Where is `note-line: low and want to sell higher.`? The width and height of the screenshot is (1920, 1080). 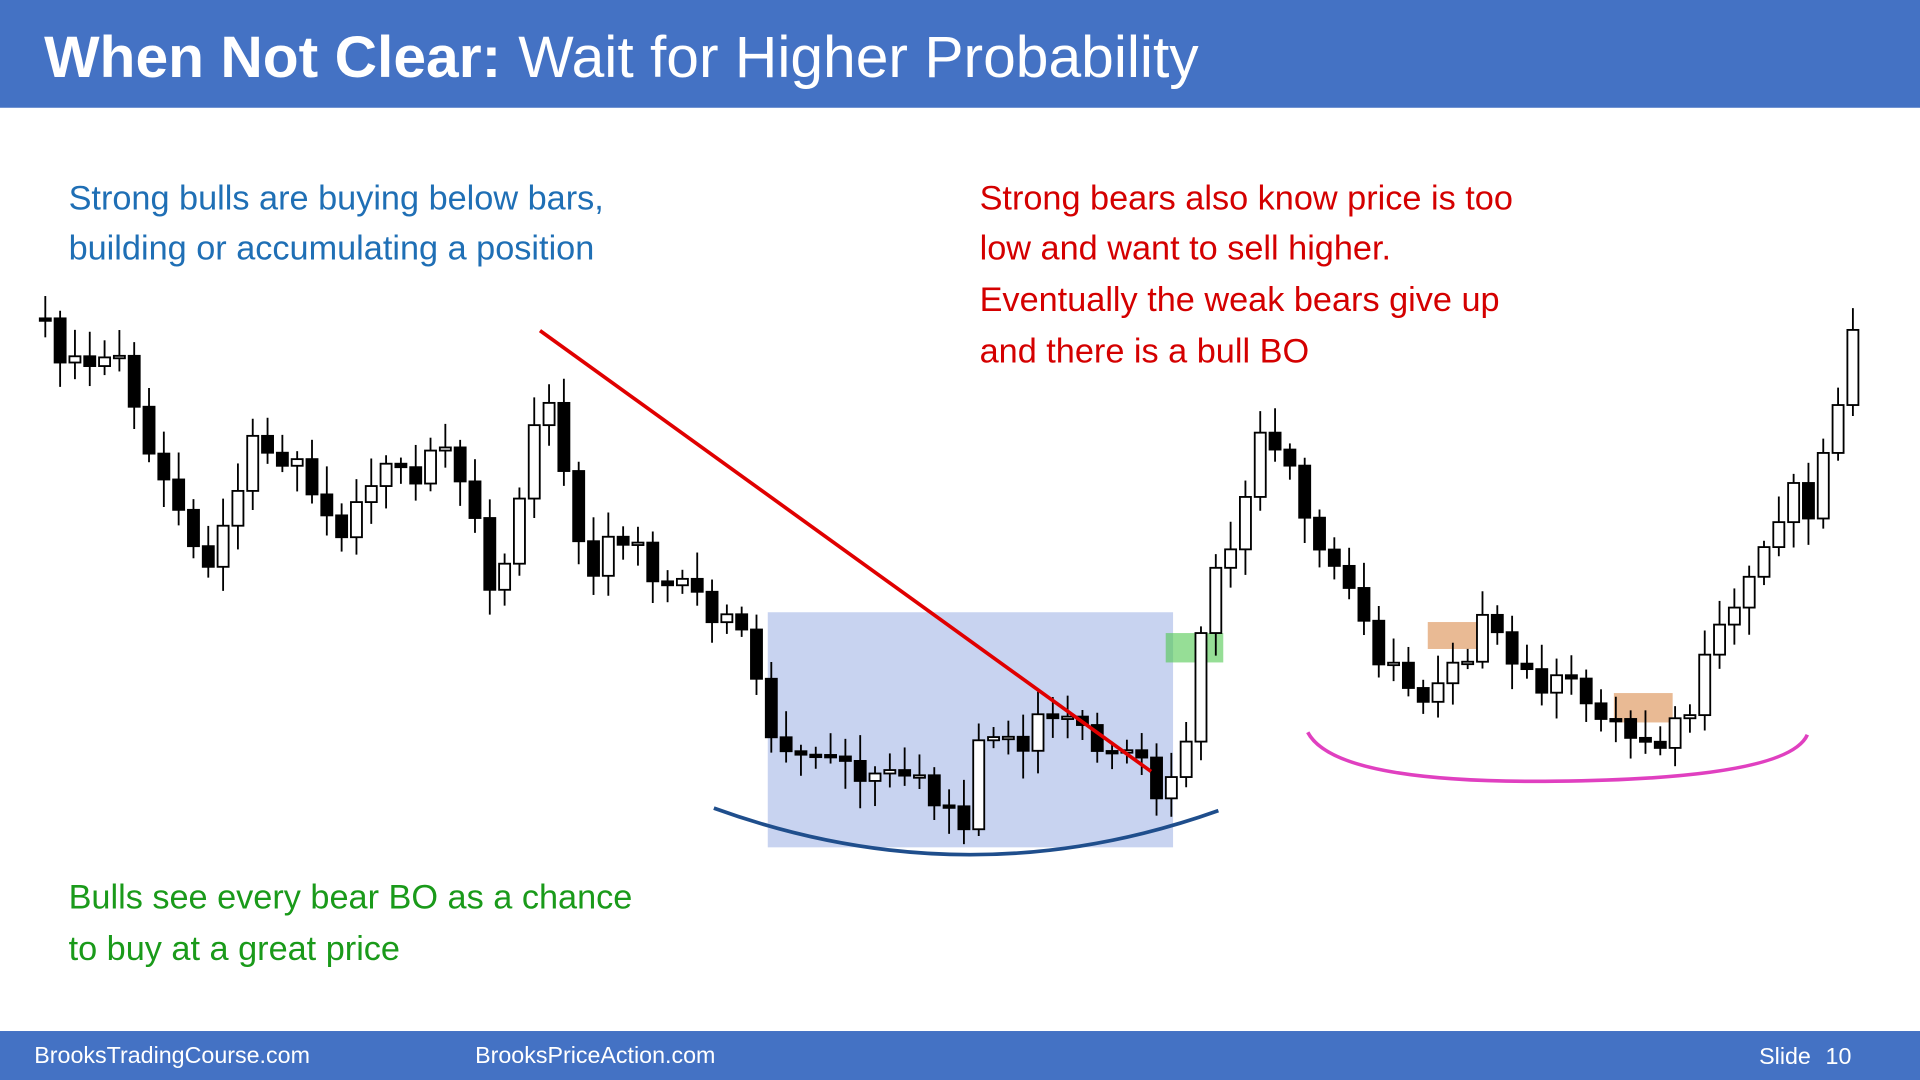 note-line: low and want to sell higher. is located at coordinates (1185, 249).